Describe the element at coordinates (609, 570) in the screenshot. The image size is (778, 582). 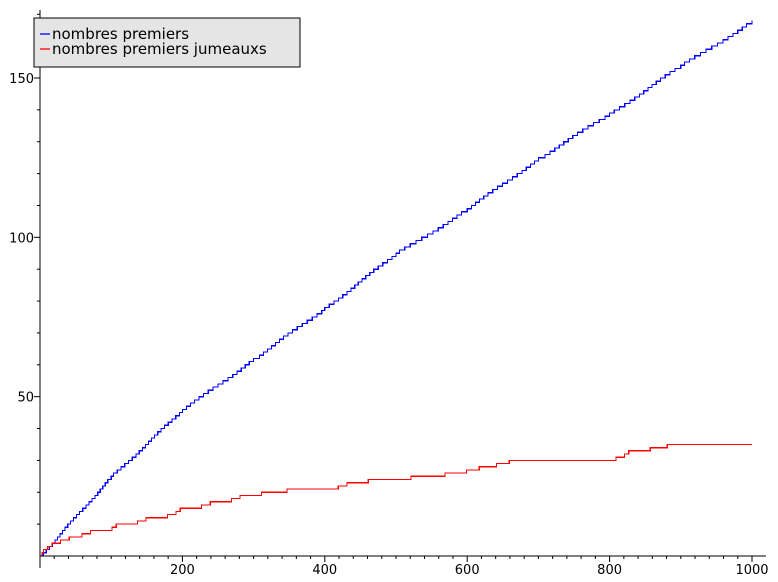
I see `x-tick-label: 800` at that location.